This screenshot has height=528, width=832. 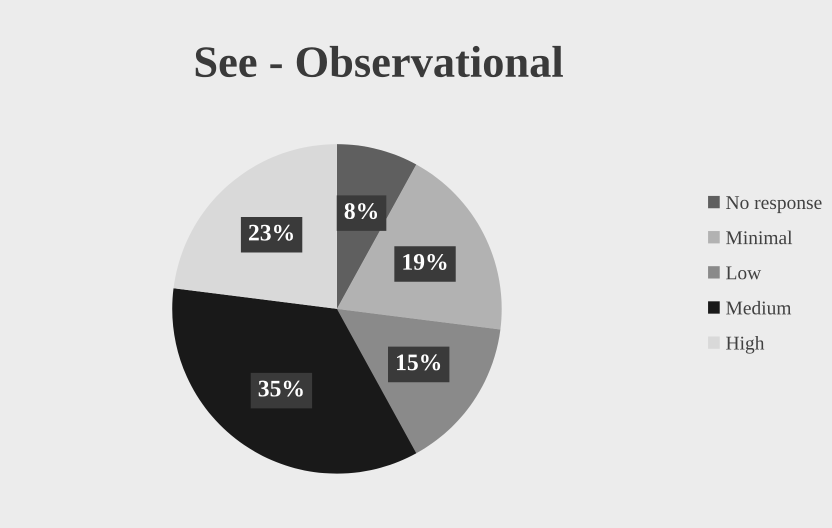 What do you see at coordinates (270, 232) in the screenshot?
I see `data-label: 23%` at bounding box center [270, 232].